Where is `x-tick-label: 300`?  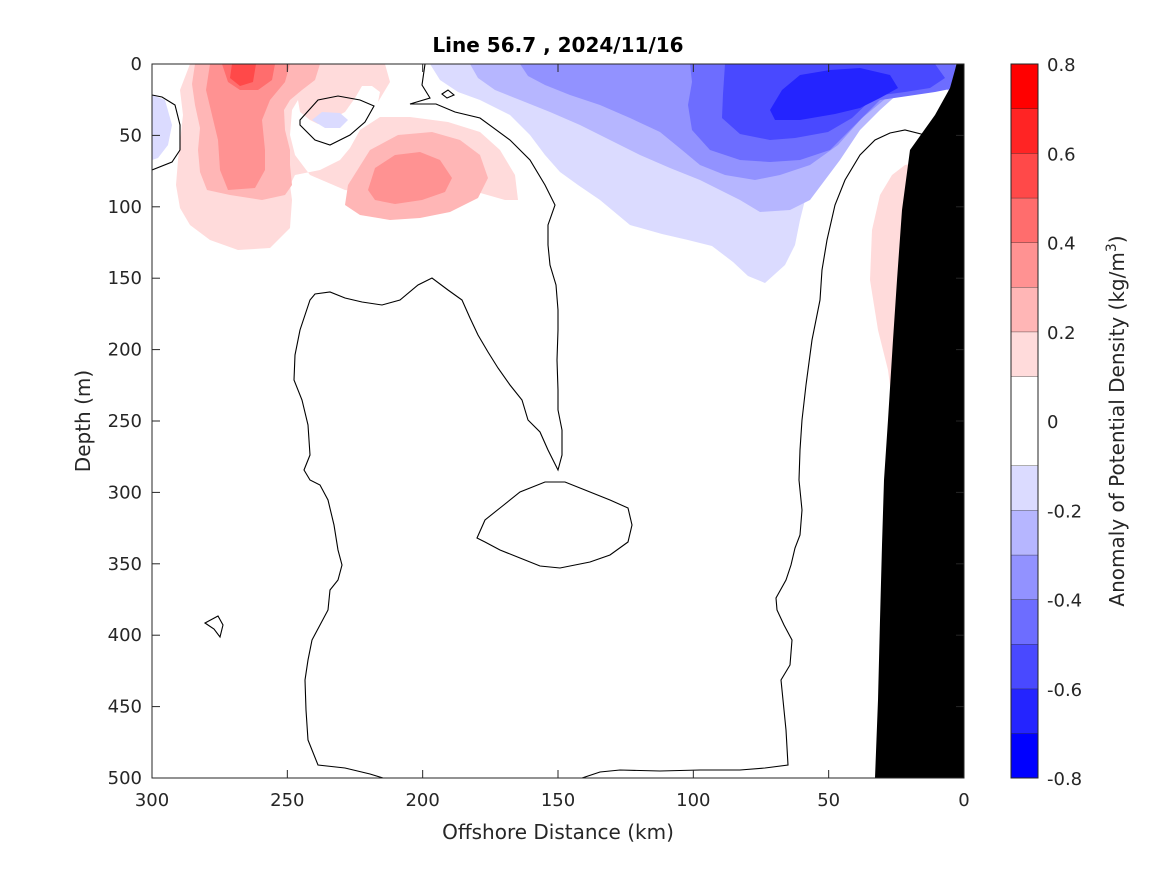
x-tick-label: 300 is located at coordinates (152, 800).